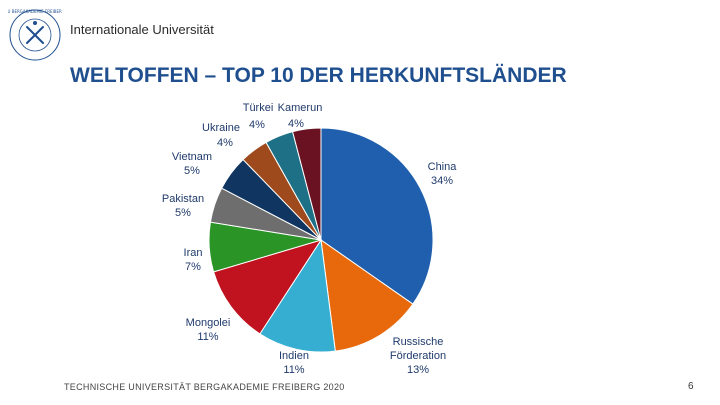 The width and height of the screenshot is (720, 405). I want to click on pie-slice-indien, so click(297, 295).